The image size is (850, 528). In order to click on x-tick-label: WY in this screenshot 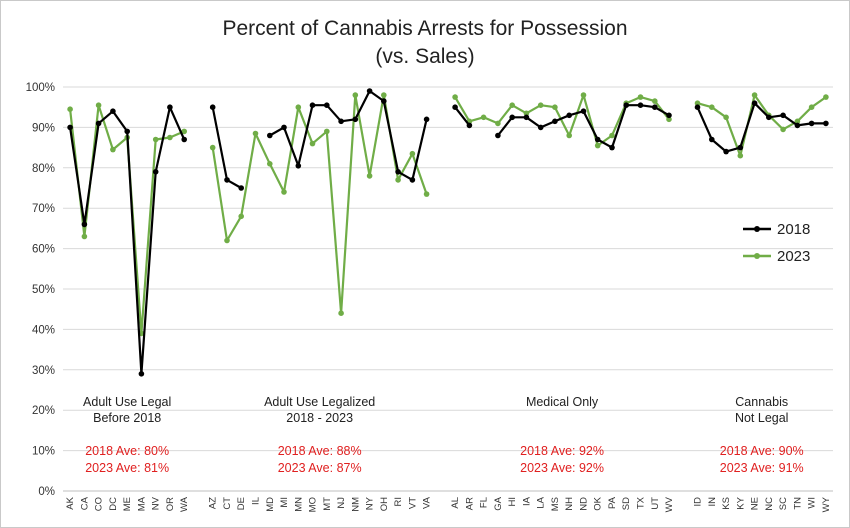, I will do `click(826, 504)`.